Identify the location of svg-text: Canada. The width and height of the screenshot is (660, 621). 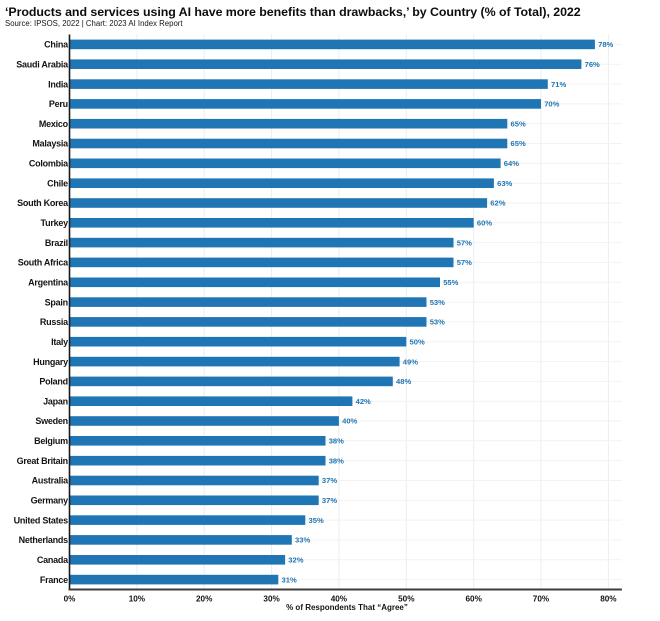
(53, 560).